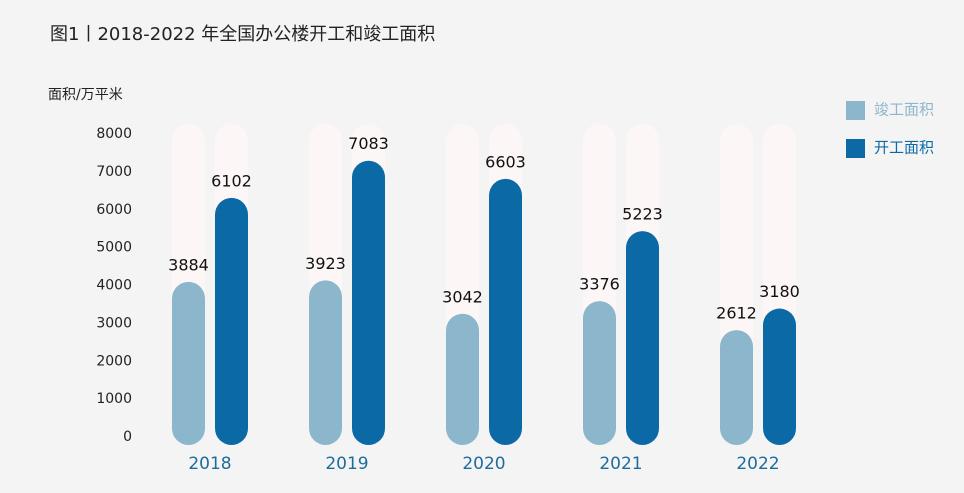 The image size is (964, 493). I want to click on value-label: 3884, so click(188, 264).